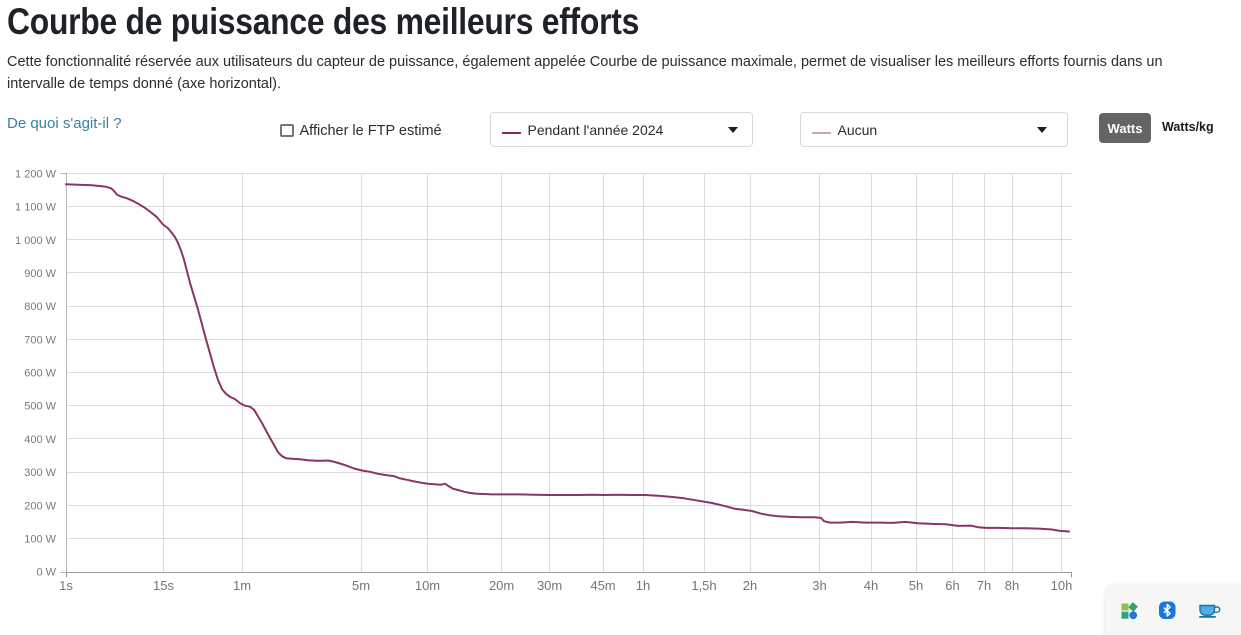 This screenshot has height=635, width=1241. I want to click on svg-text: 20m, so click(501, 585).